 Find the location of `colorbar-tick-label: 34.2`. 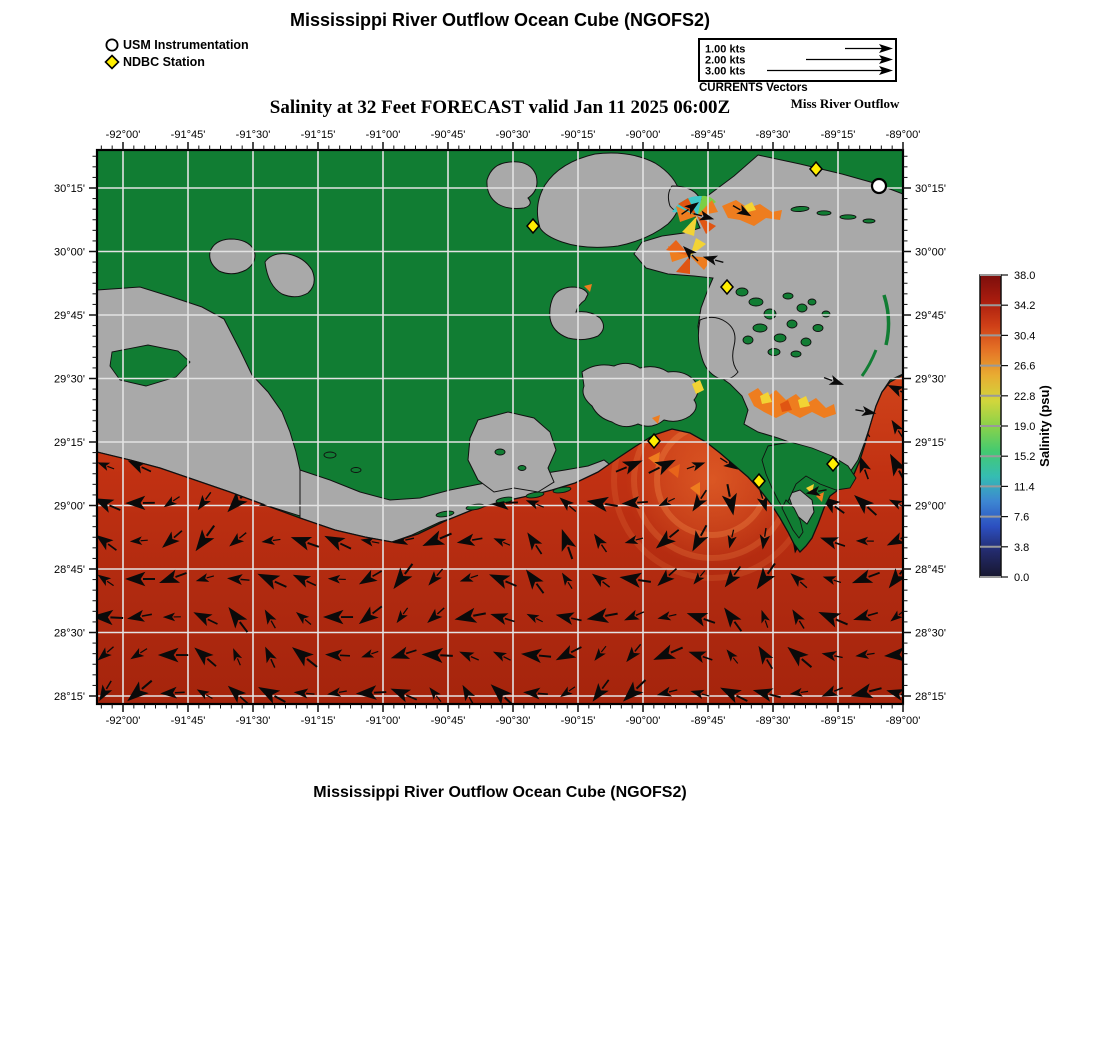

colorbar-tick-label: 34.2 is located at coordinates (1024, 306).